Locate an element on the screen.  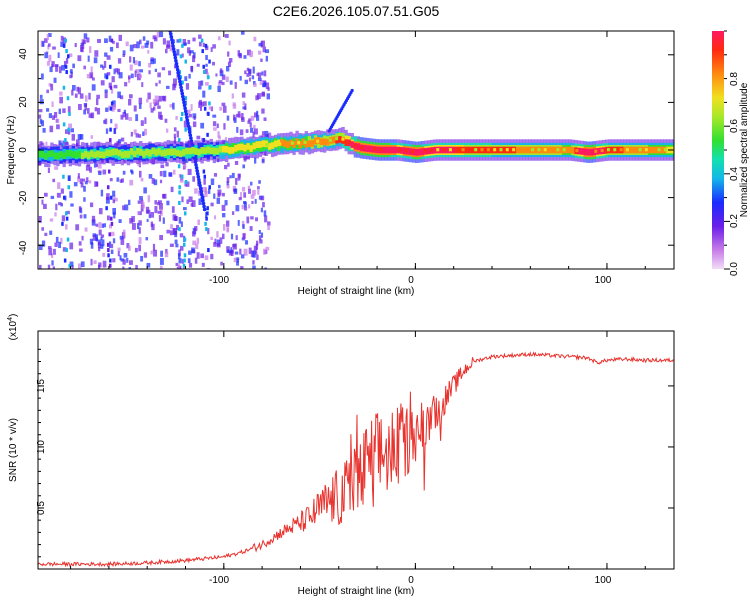
colorbar-tick-label: 0.0 is located at coordinates (734, 269).